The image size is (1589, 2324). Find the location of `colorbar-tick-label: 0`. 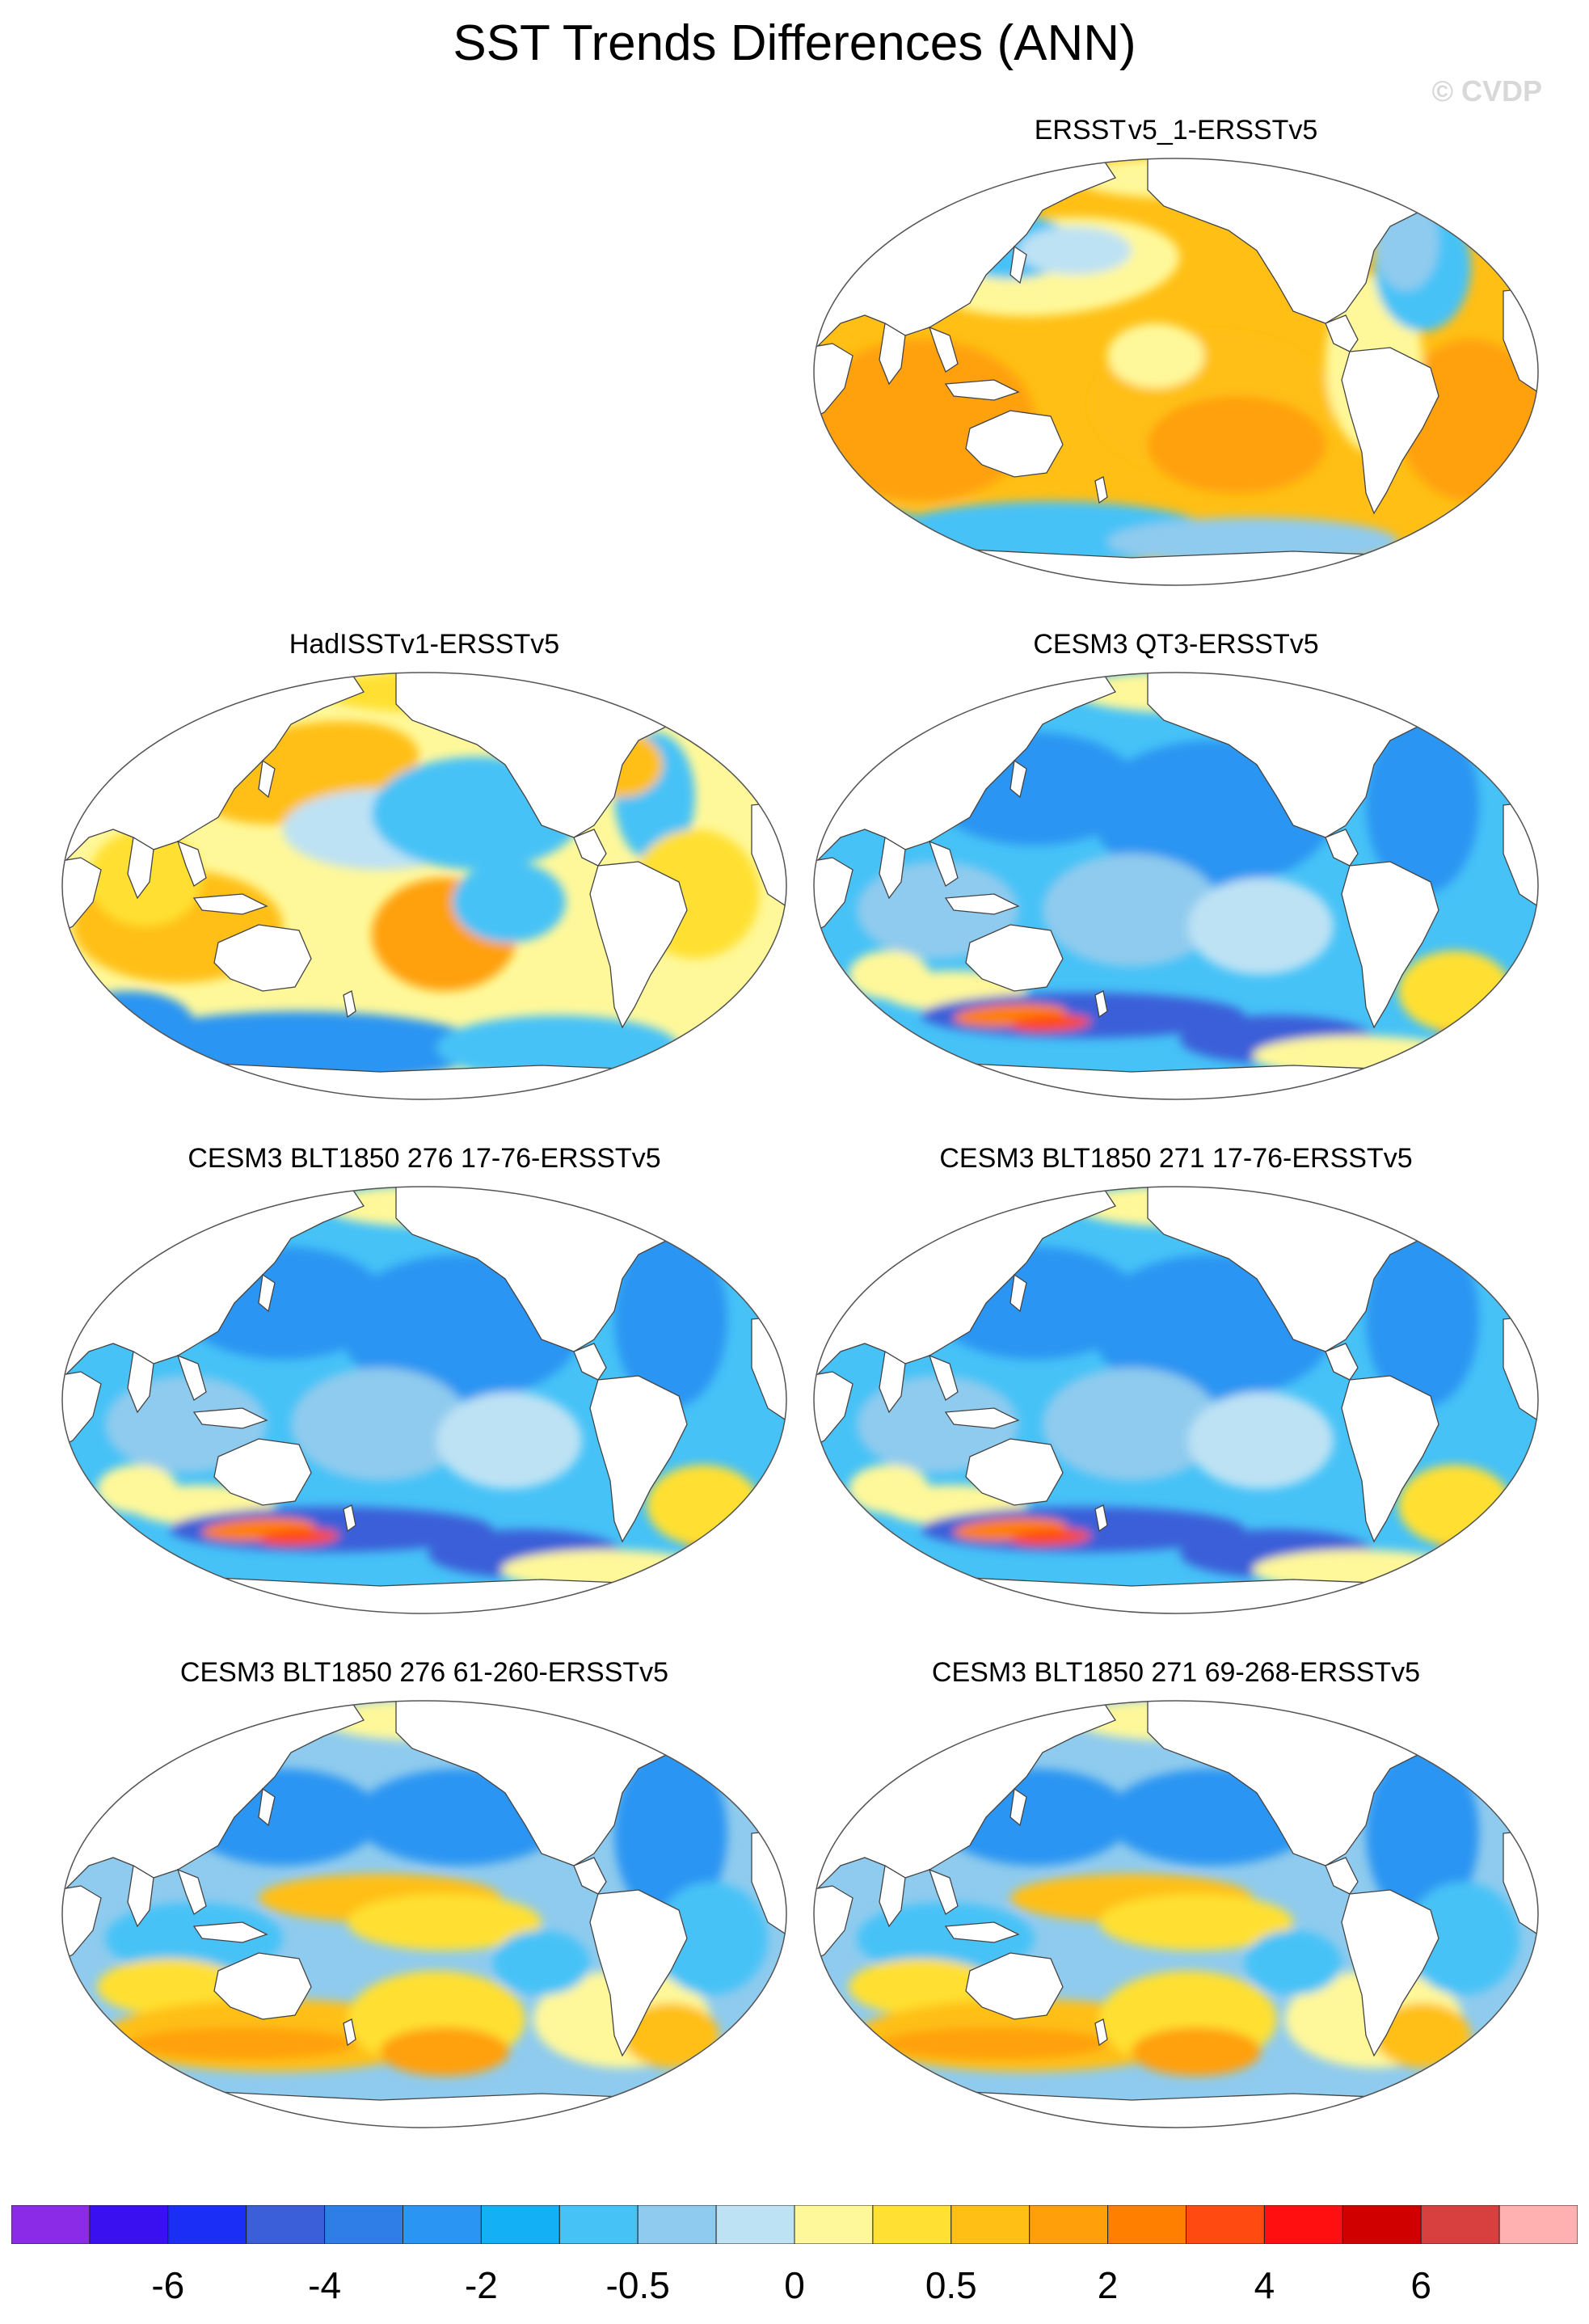

colorbar-tick-label: 0 is located at coordinates (794, 2285).